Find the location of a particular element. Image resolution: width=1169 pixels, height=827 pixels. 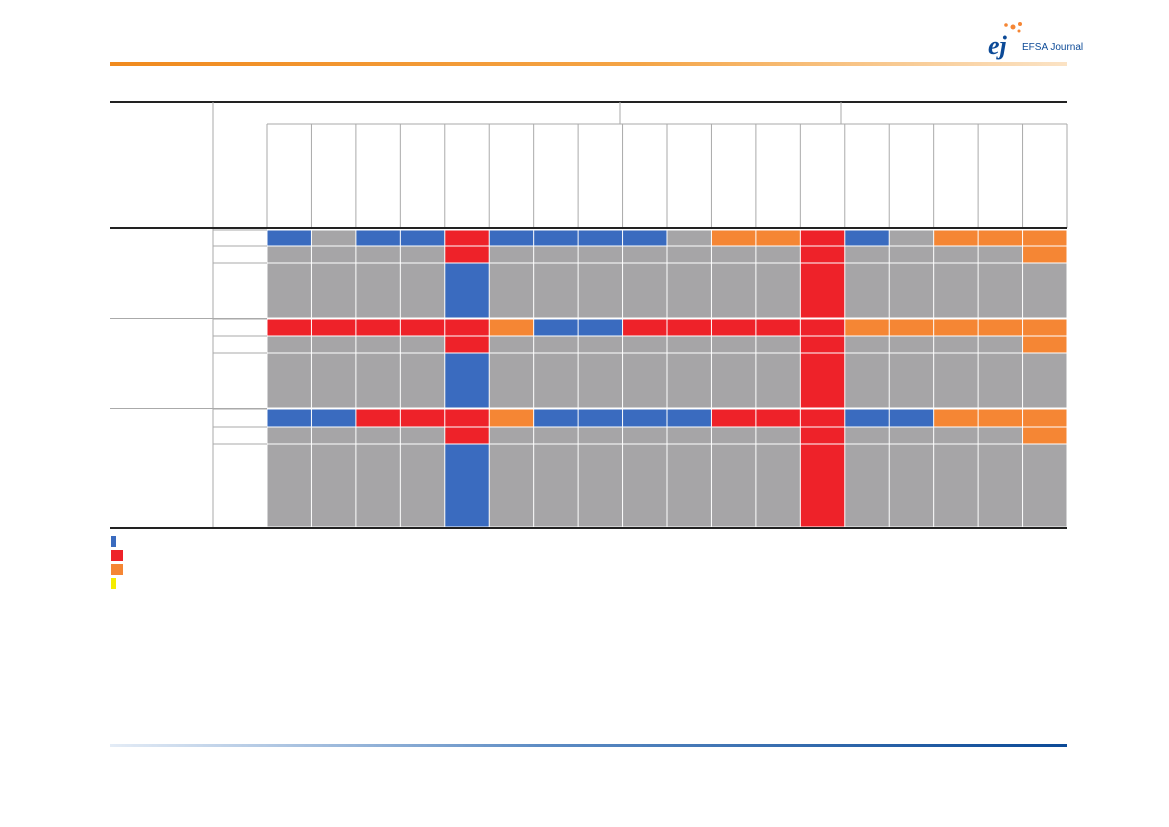

logo-mark: ej is located at coordinates (998, 45).